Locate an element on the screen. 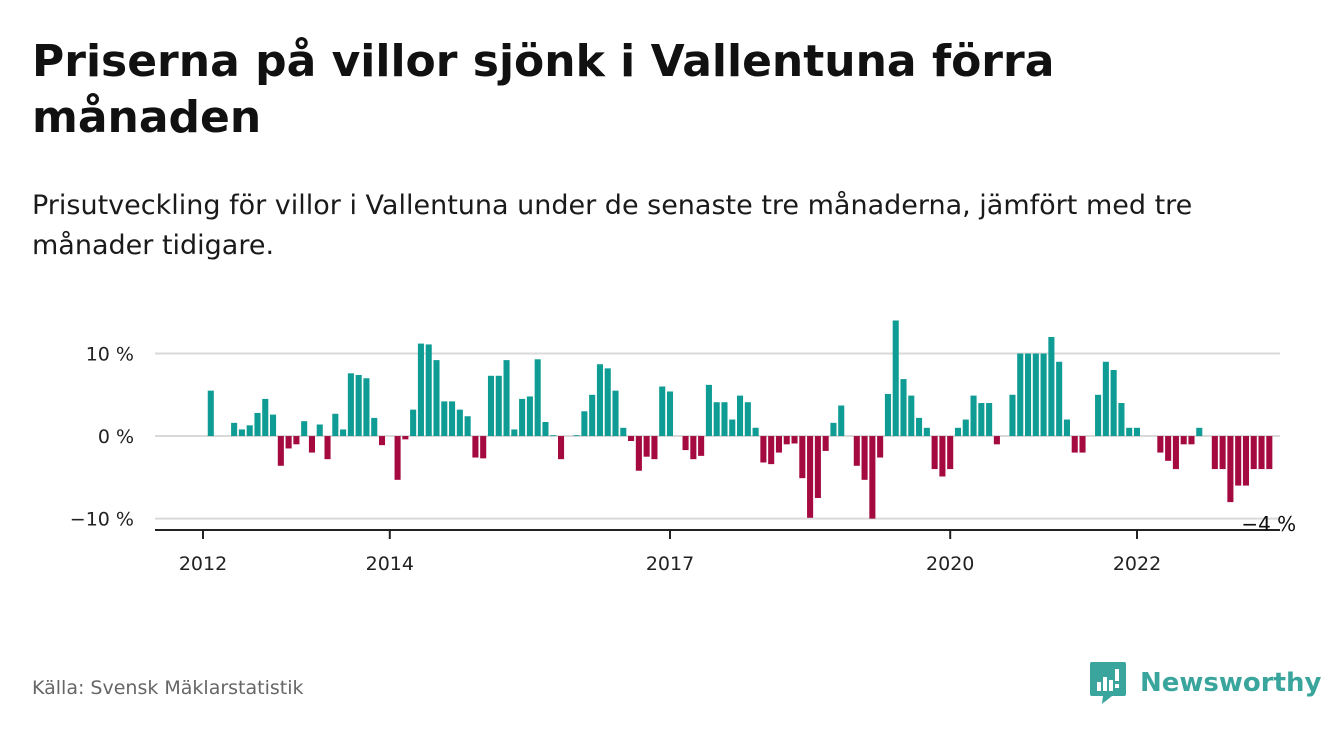 The height and width of the screenshot is (734, 1340). y-tick-label: −10 % is located at coordinates (102, 520).